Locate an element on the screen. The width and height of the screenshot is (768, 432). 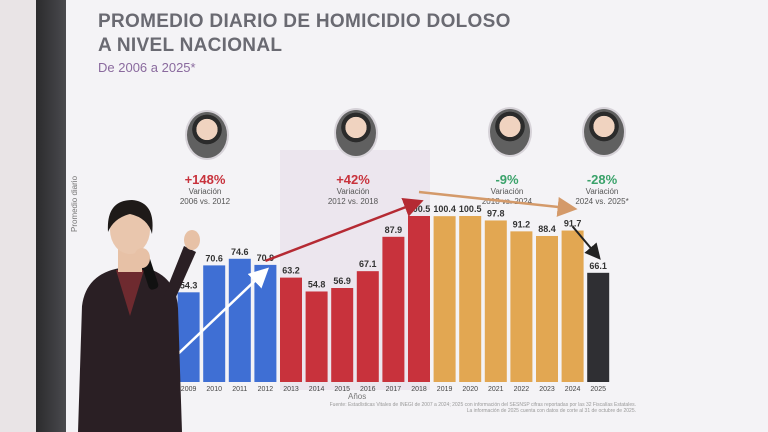
x-tick-label: 2020 is located at coordinates (470, 389).